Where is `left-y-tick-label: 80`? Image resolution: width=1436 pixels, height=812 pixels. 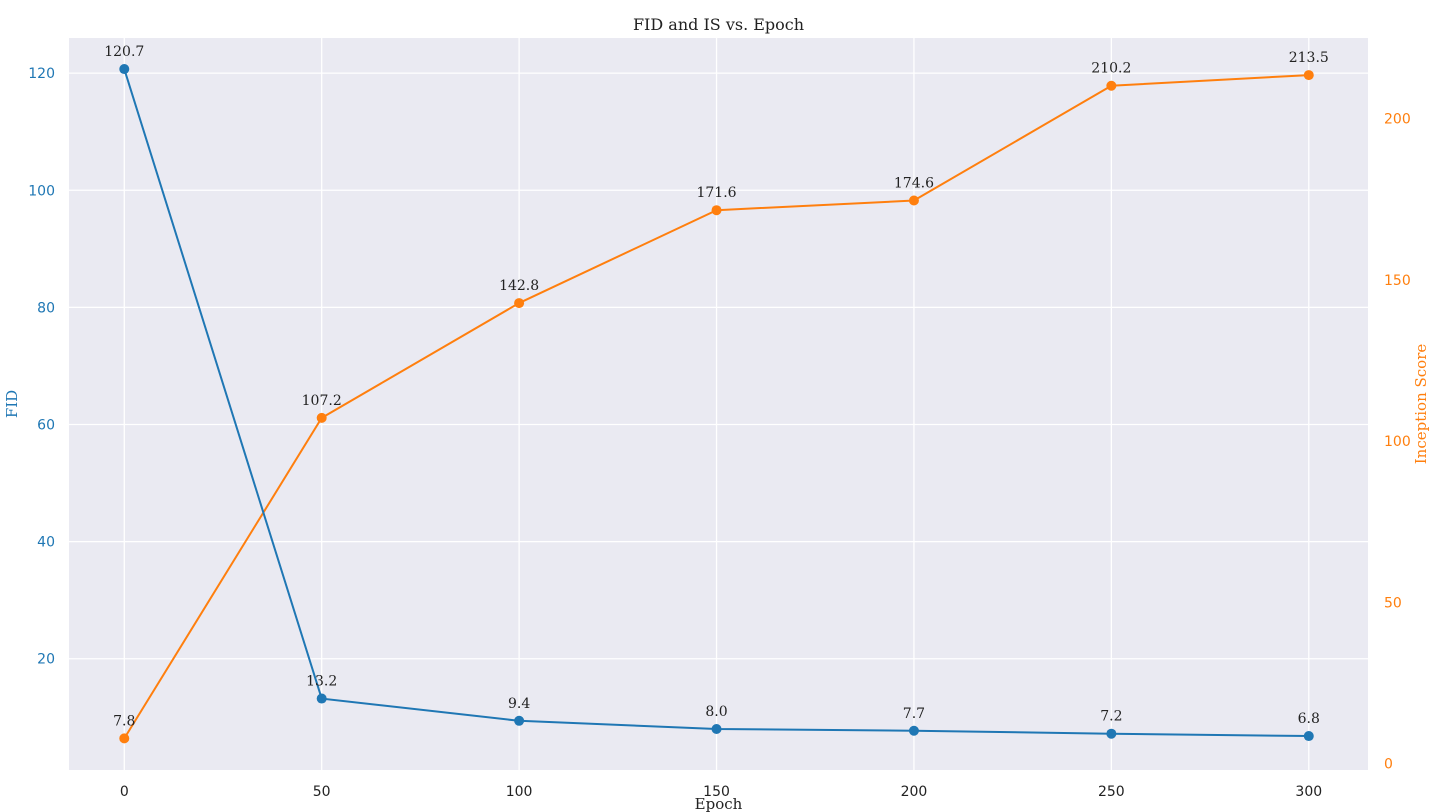
left-y-tick-label: 80 is located at coordinates (46, 308).